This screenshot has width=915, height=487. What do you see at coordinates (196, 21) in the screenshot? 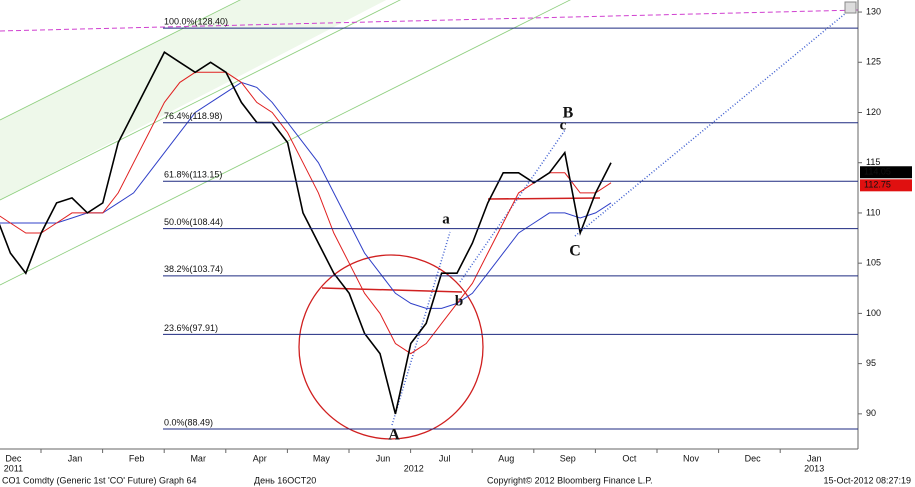
I see `fib-label: 100.0%(128.40)` at bounding box center [196, 21].